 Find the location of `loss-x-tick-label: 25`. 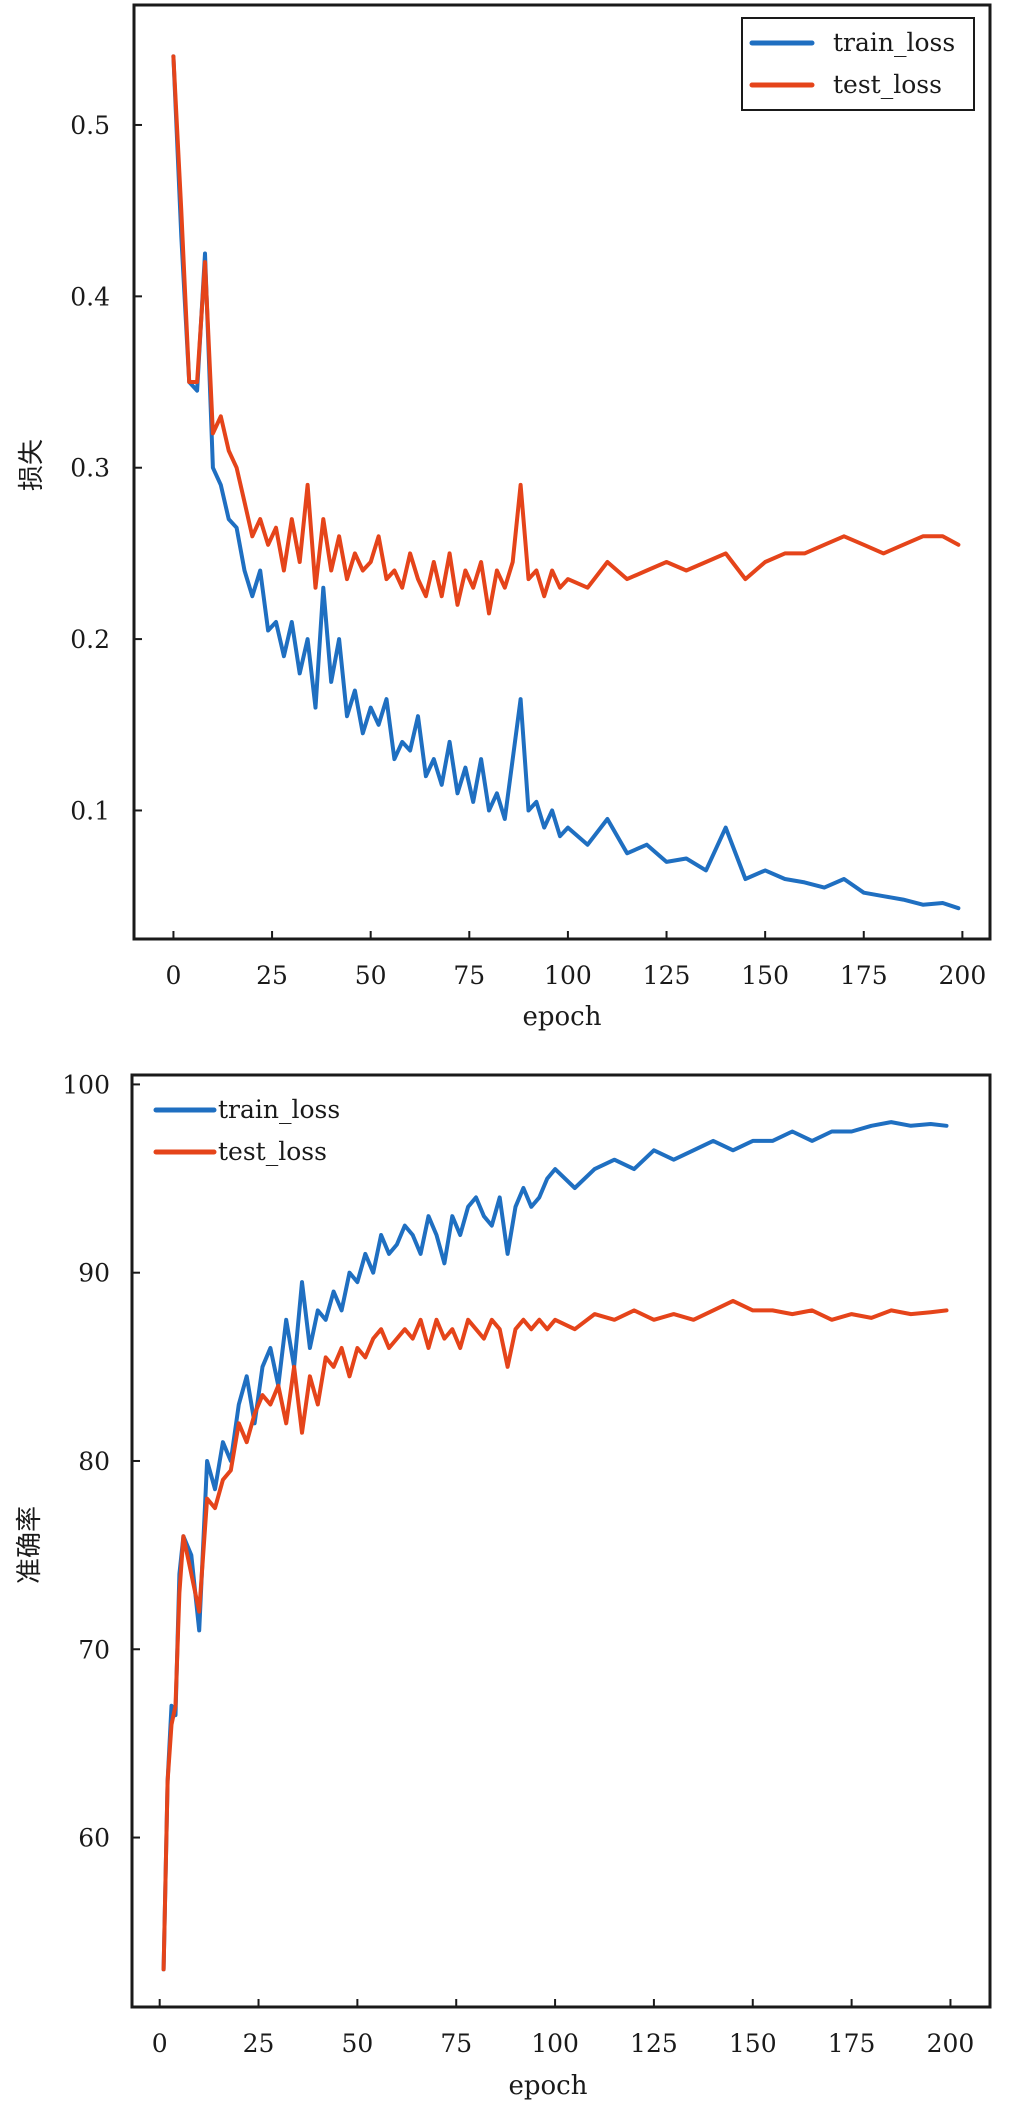

loss-x-tick-label: 25 is located at coordinates (272, 975).